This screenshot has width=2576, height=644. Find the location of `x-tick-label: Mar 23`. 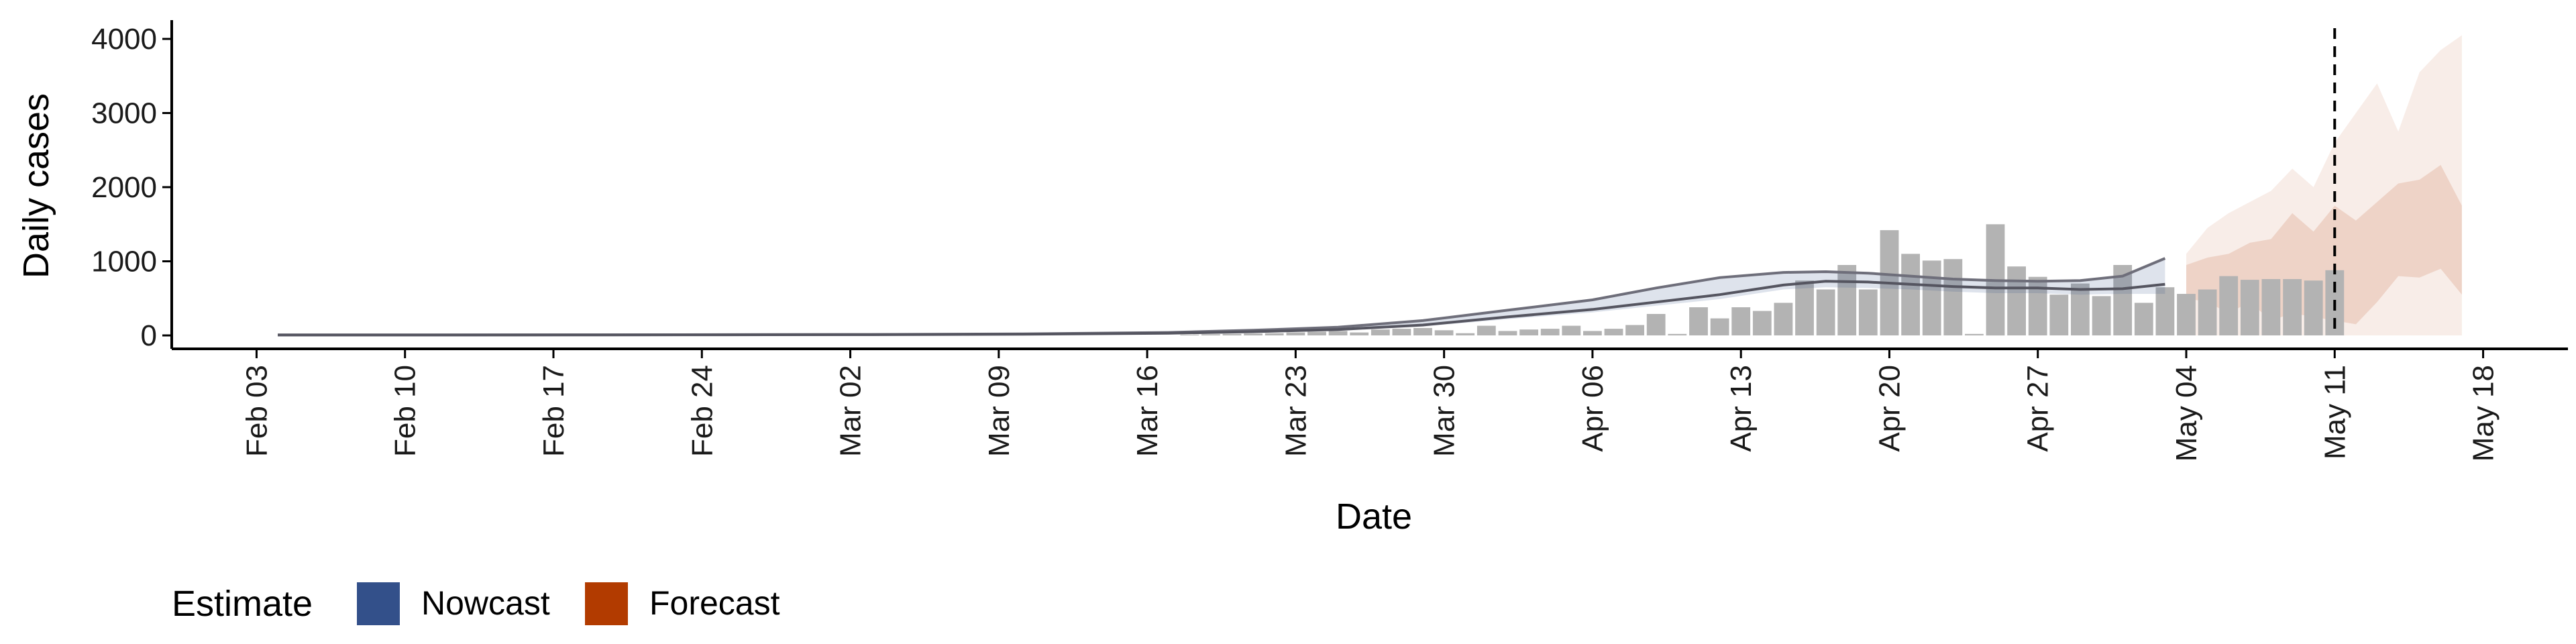

x-tick-label: Mar 23 is located at coordinates (1295, 411).